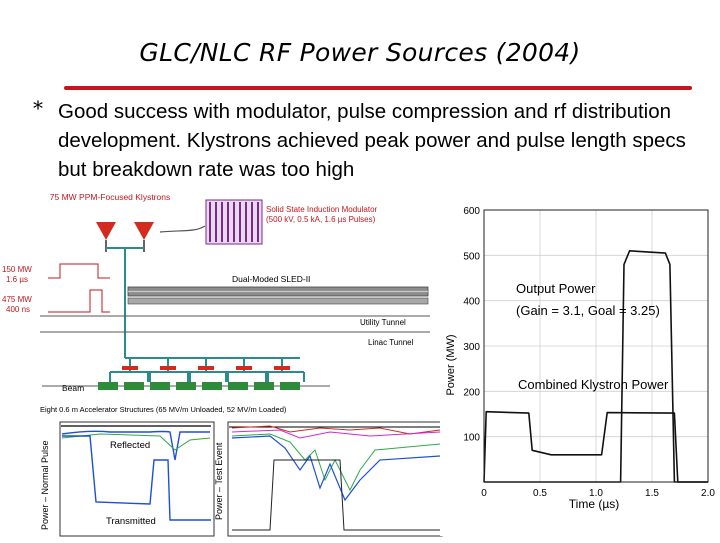  I want to click on scope1-reflected-label: Reflected, so click(130, 445).